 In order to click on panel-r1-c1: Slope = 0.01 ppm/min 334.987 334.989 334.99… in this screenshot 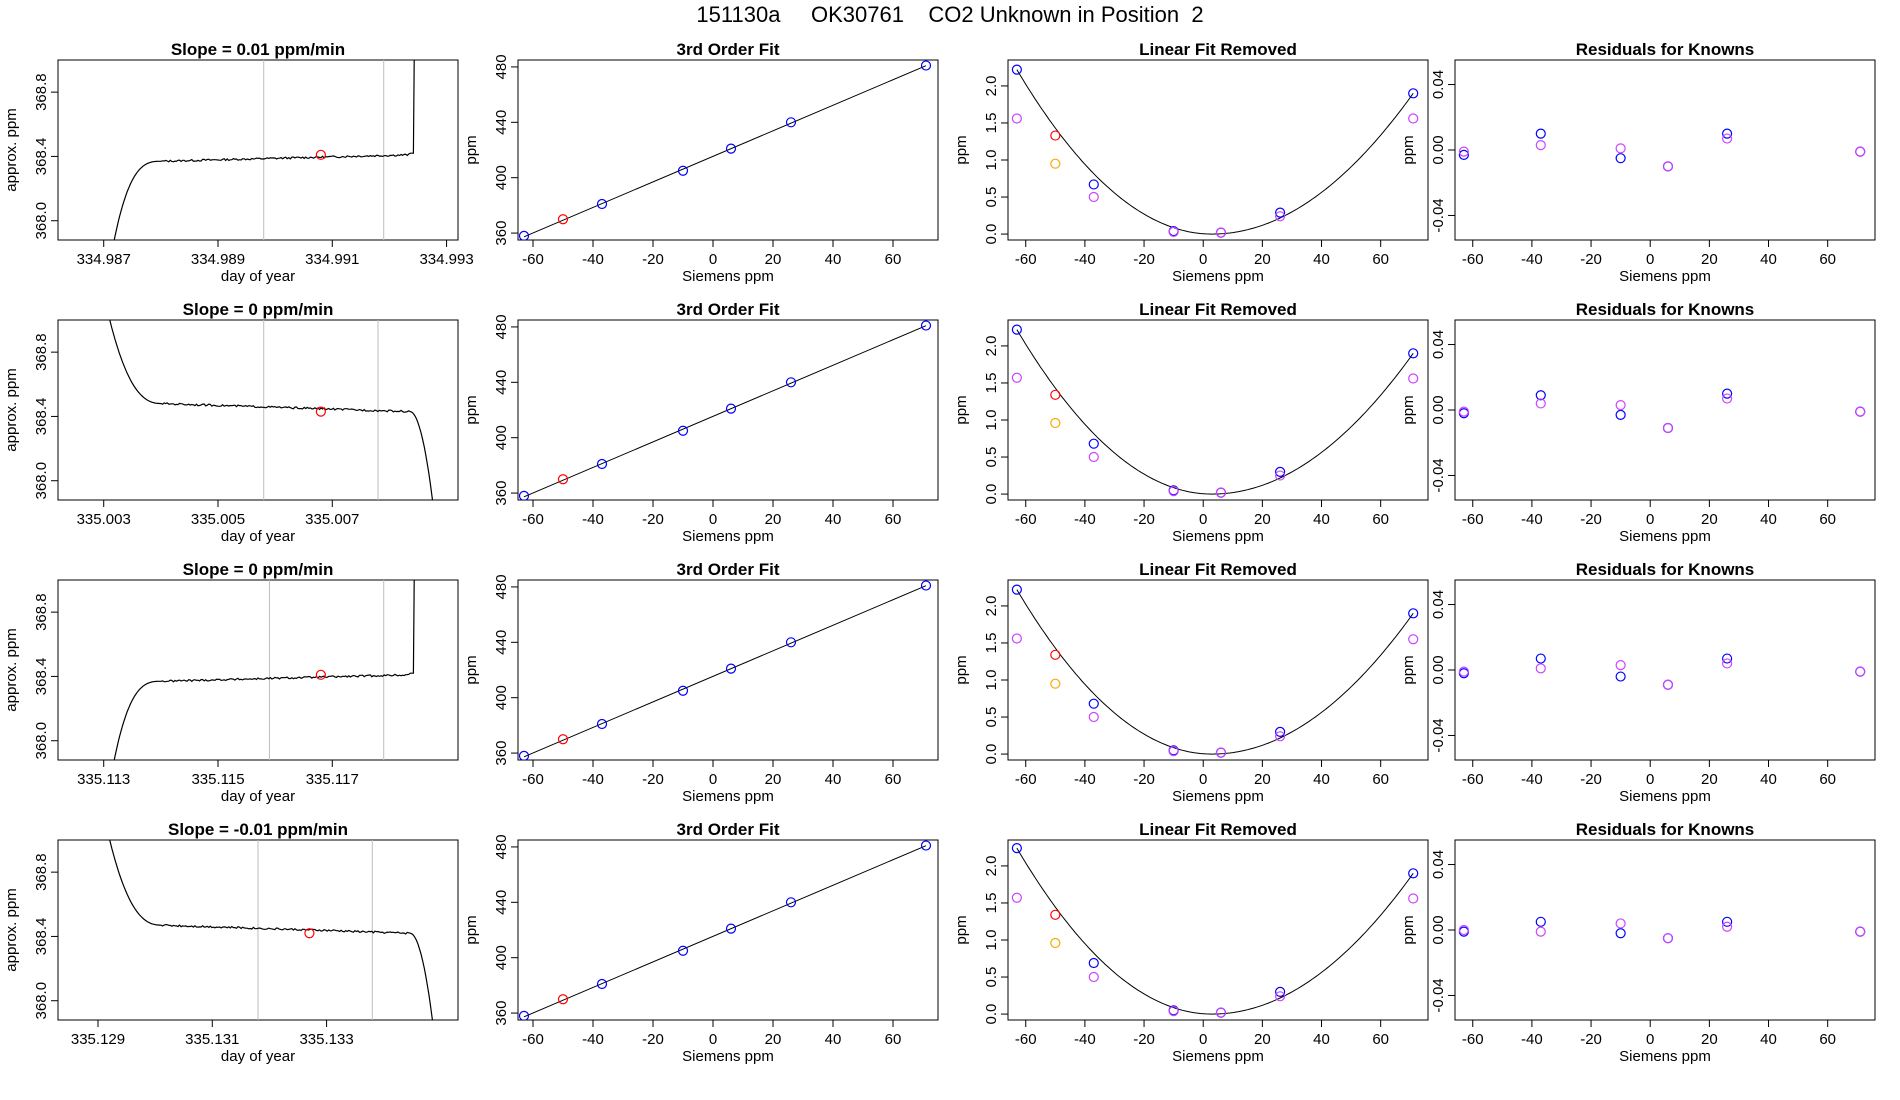, I will do `click(238, 162)`.